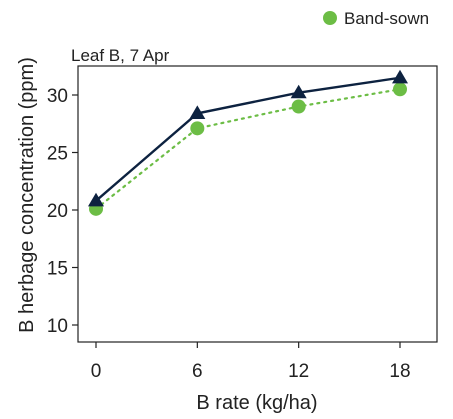 This screenshot has height=419, width=453. Describe the element at coordinates (57, 269) in the screenshot. I see `y-tick-label: 15` at that location.